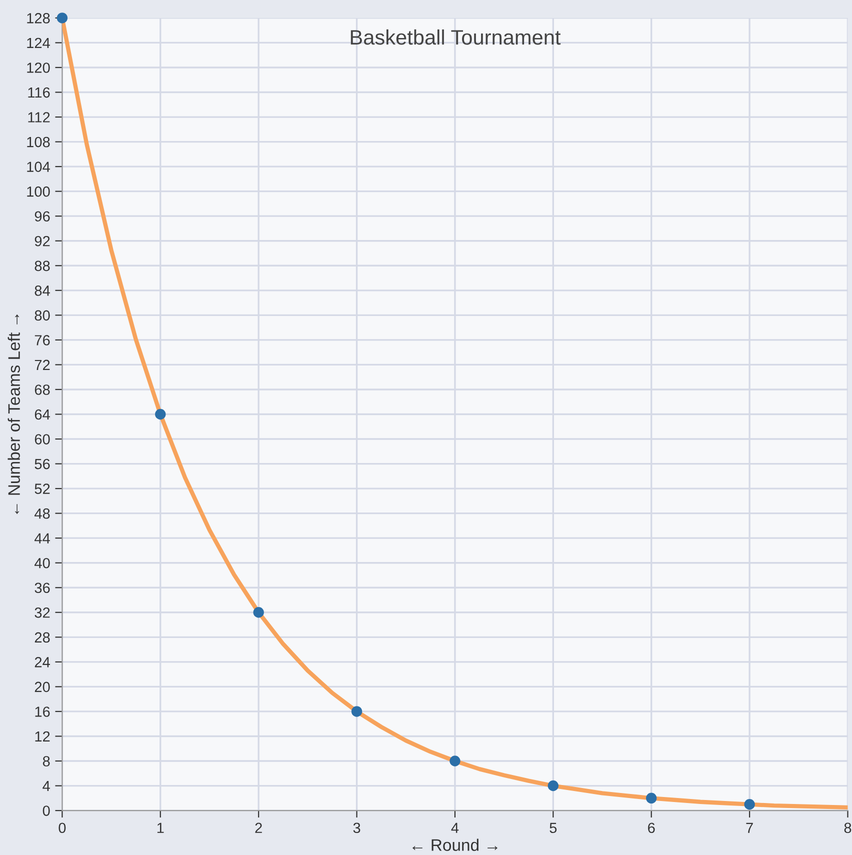 This screenshot has height=855, width=852. I want to click on y-tick-label: 32, so click(42, 612).